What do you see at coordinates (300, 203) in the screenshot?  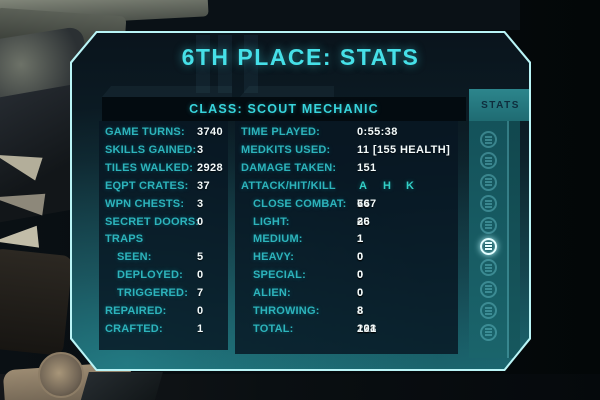 I see `stat-label: CLOSE COMBAT:` at bounding box center [300, 203].